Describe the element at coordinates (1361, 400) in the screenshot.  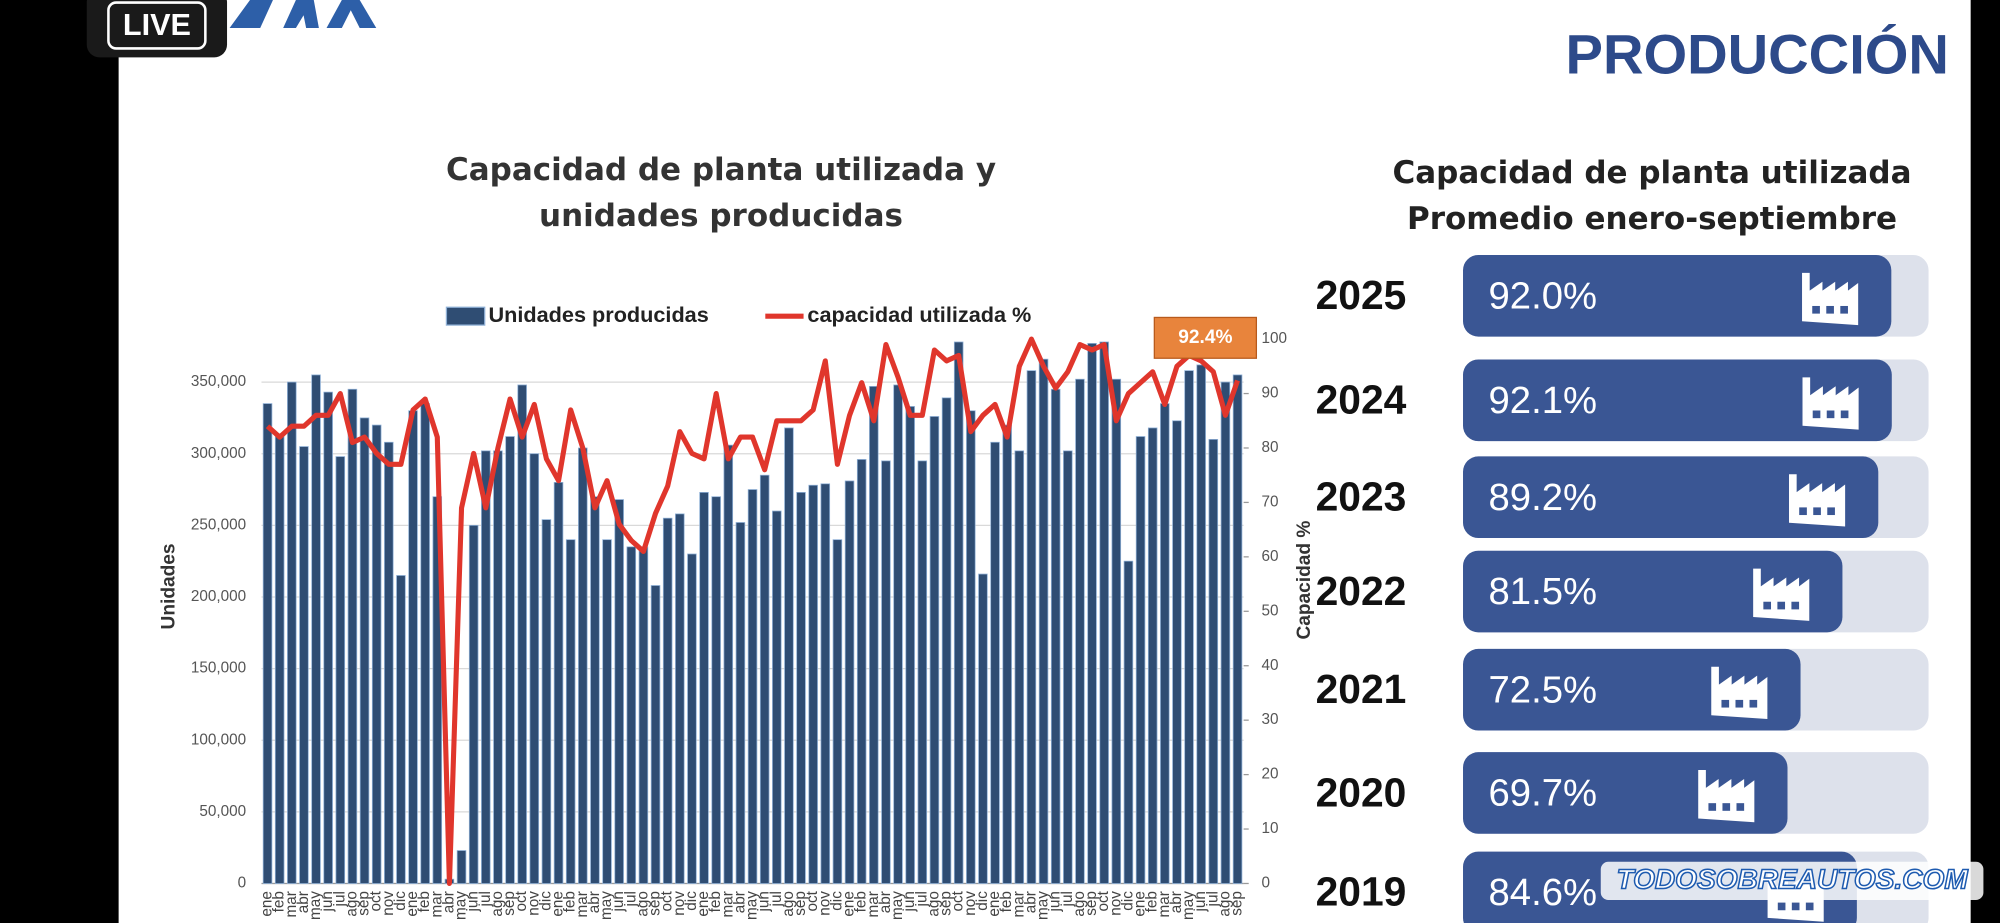
I see `year-label: 2024` at that location.